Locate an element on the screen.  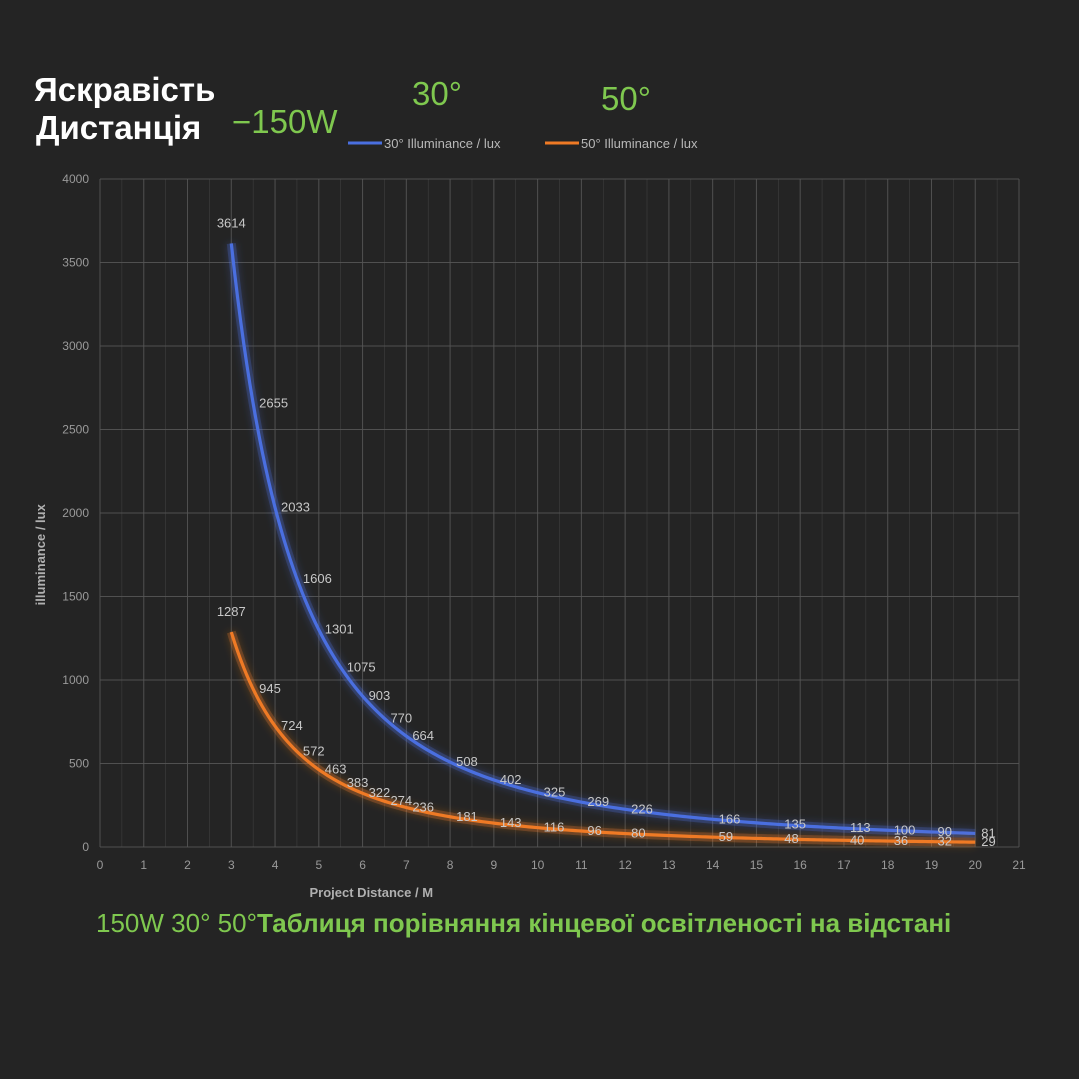
data-label: 1606 is located at coordinates (317, 578).